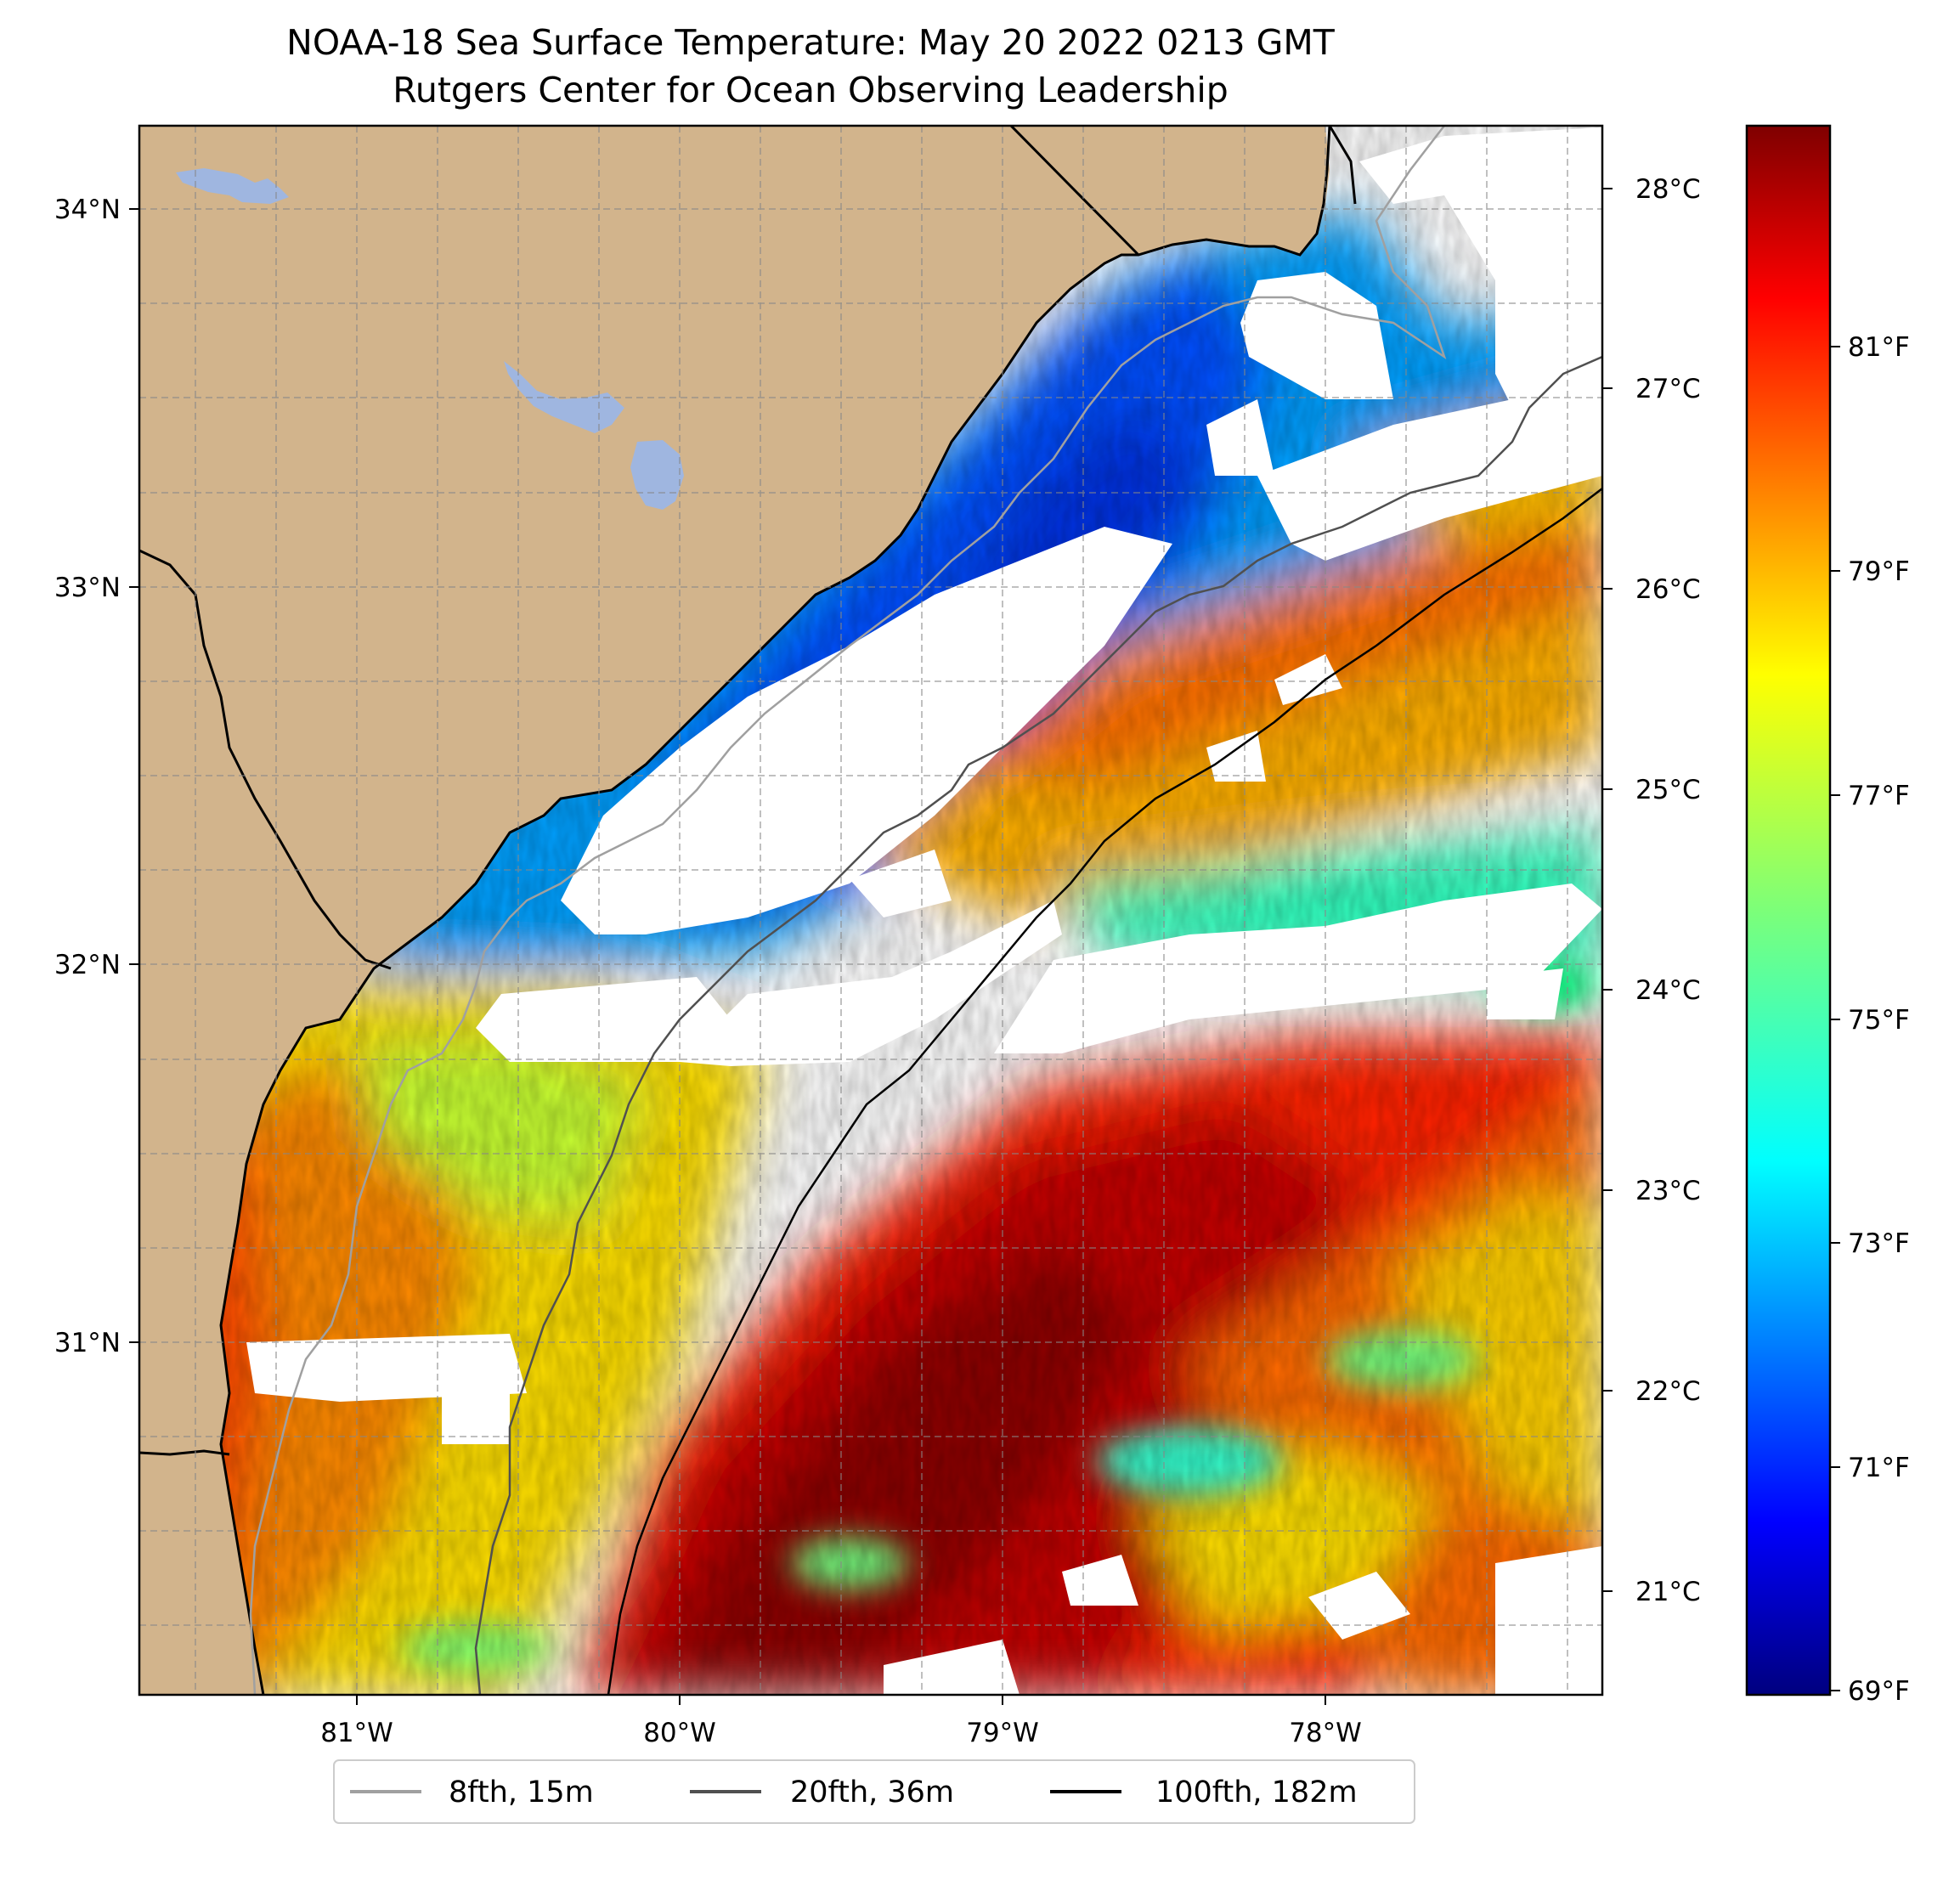 Image resolution: width=1960 pixels, height=1880 pixels. I want to click on lat-tick-32n: 32°N, so click(87, 965).